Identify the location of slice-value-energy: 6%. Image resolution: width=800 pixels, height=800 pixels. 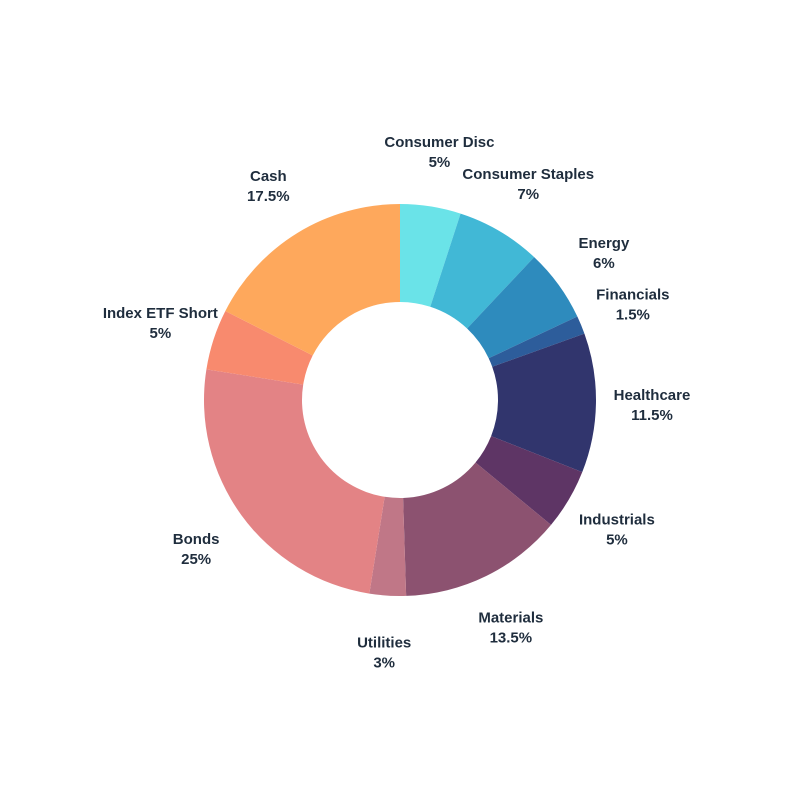
(604, 263).